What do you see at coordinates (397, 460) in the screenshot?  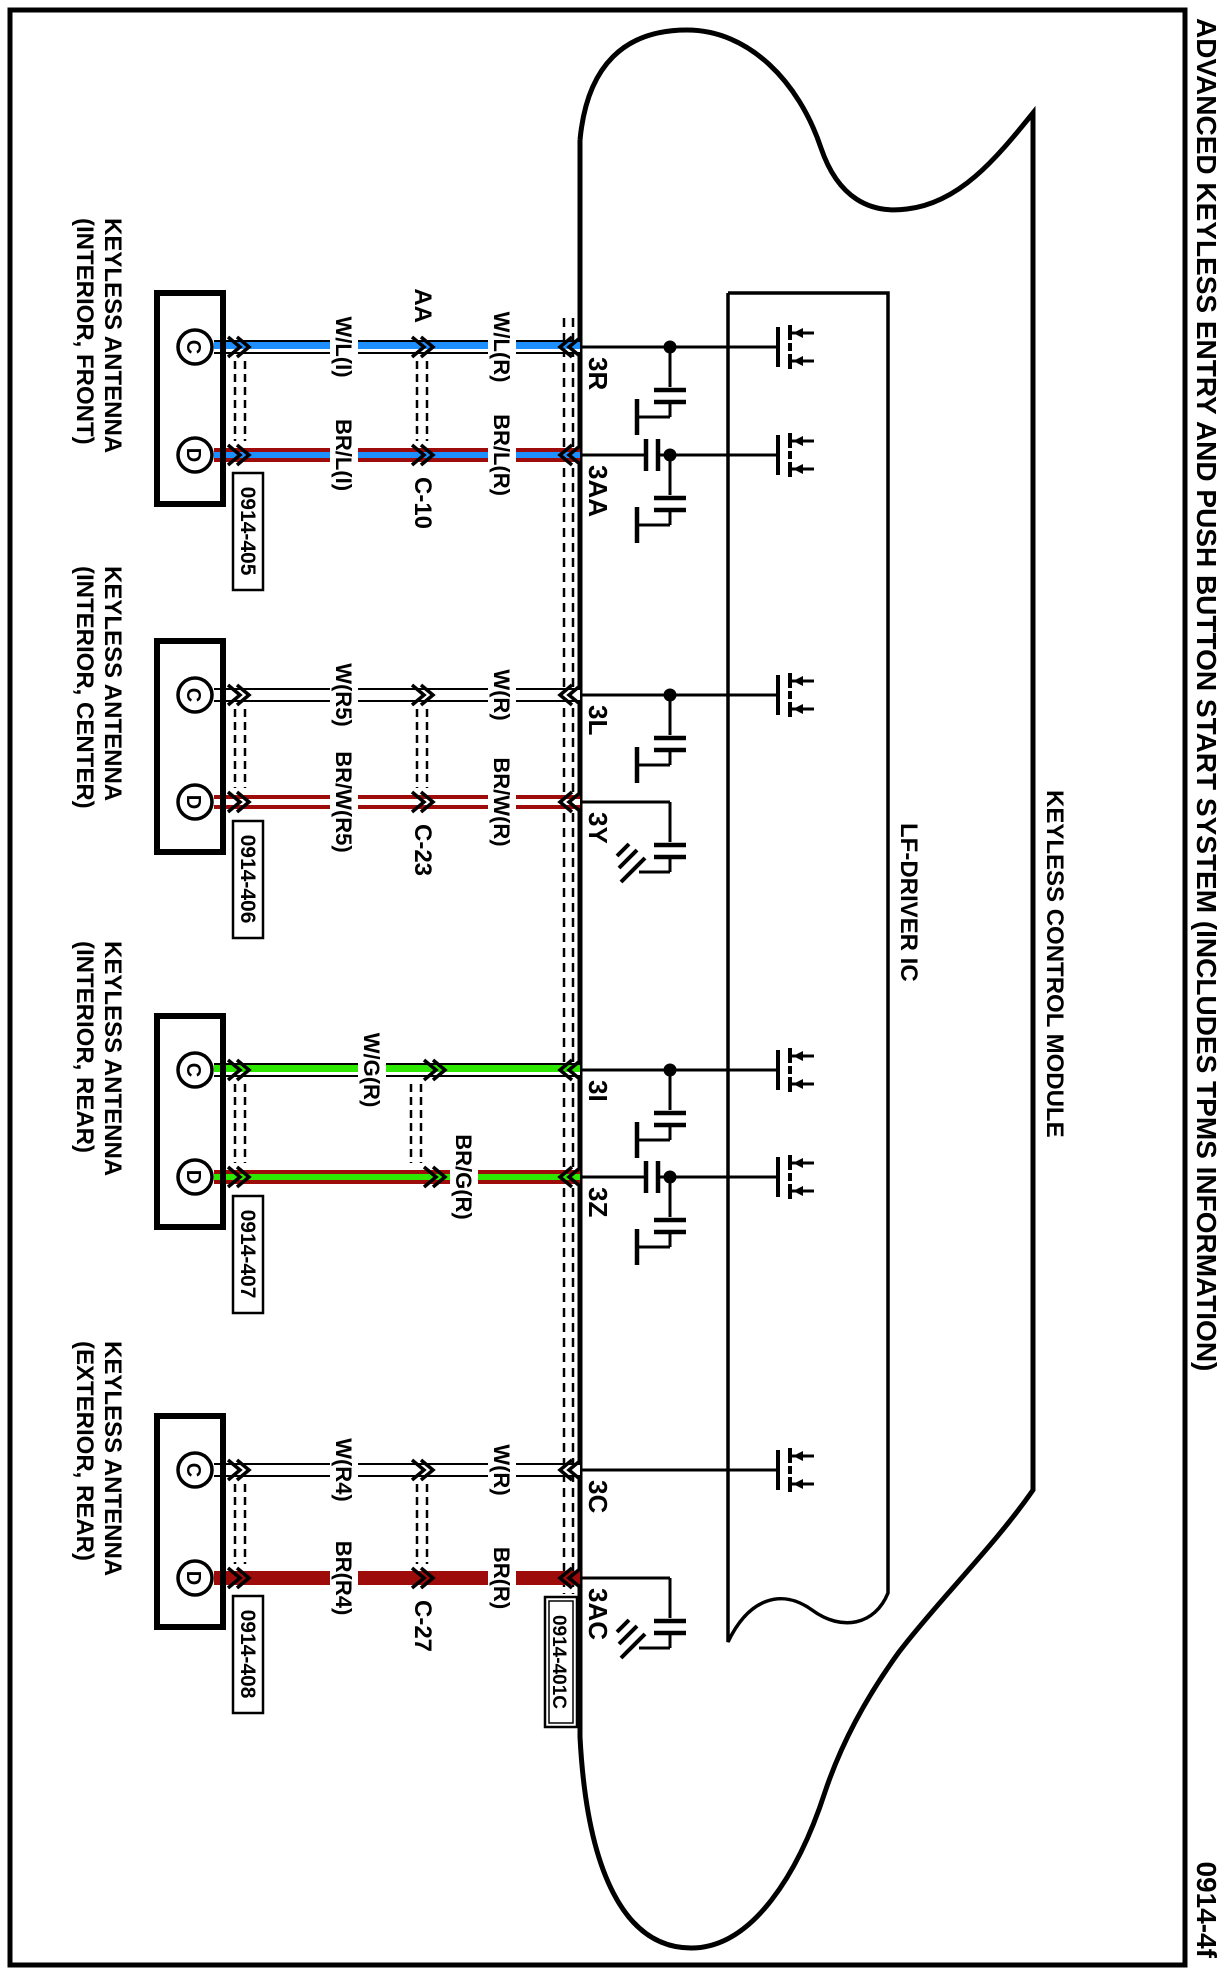 I see `wire-br-l` at bounding box center [397, 460].